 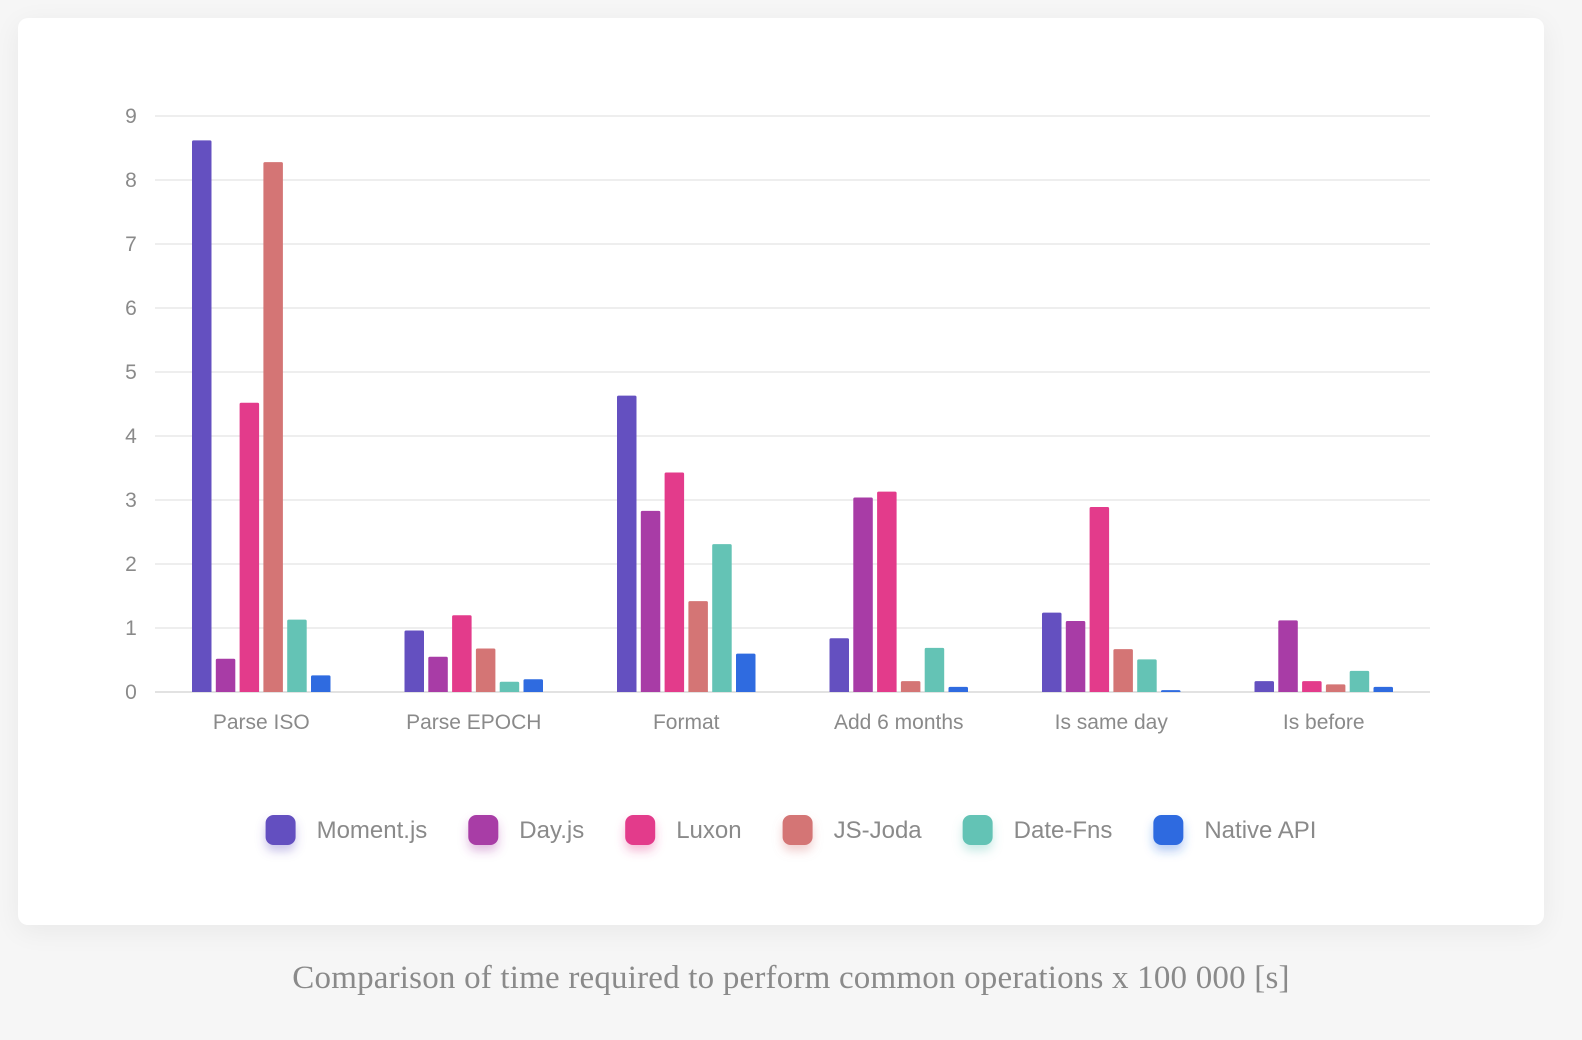 I want to click on legend-item: Moment.js, so click(x=346, y=830).